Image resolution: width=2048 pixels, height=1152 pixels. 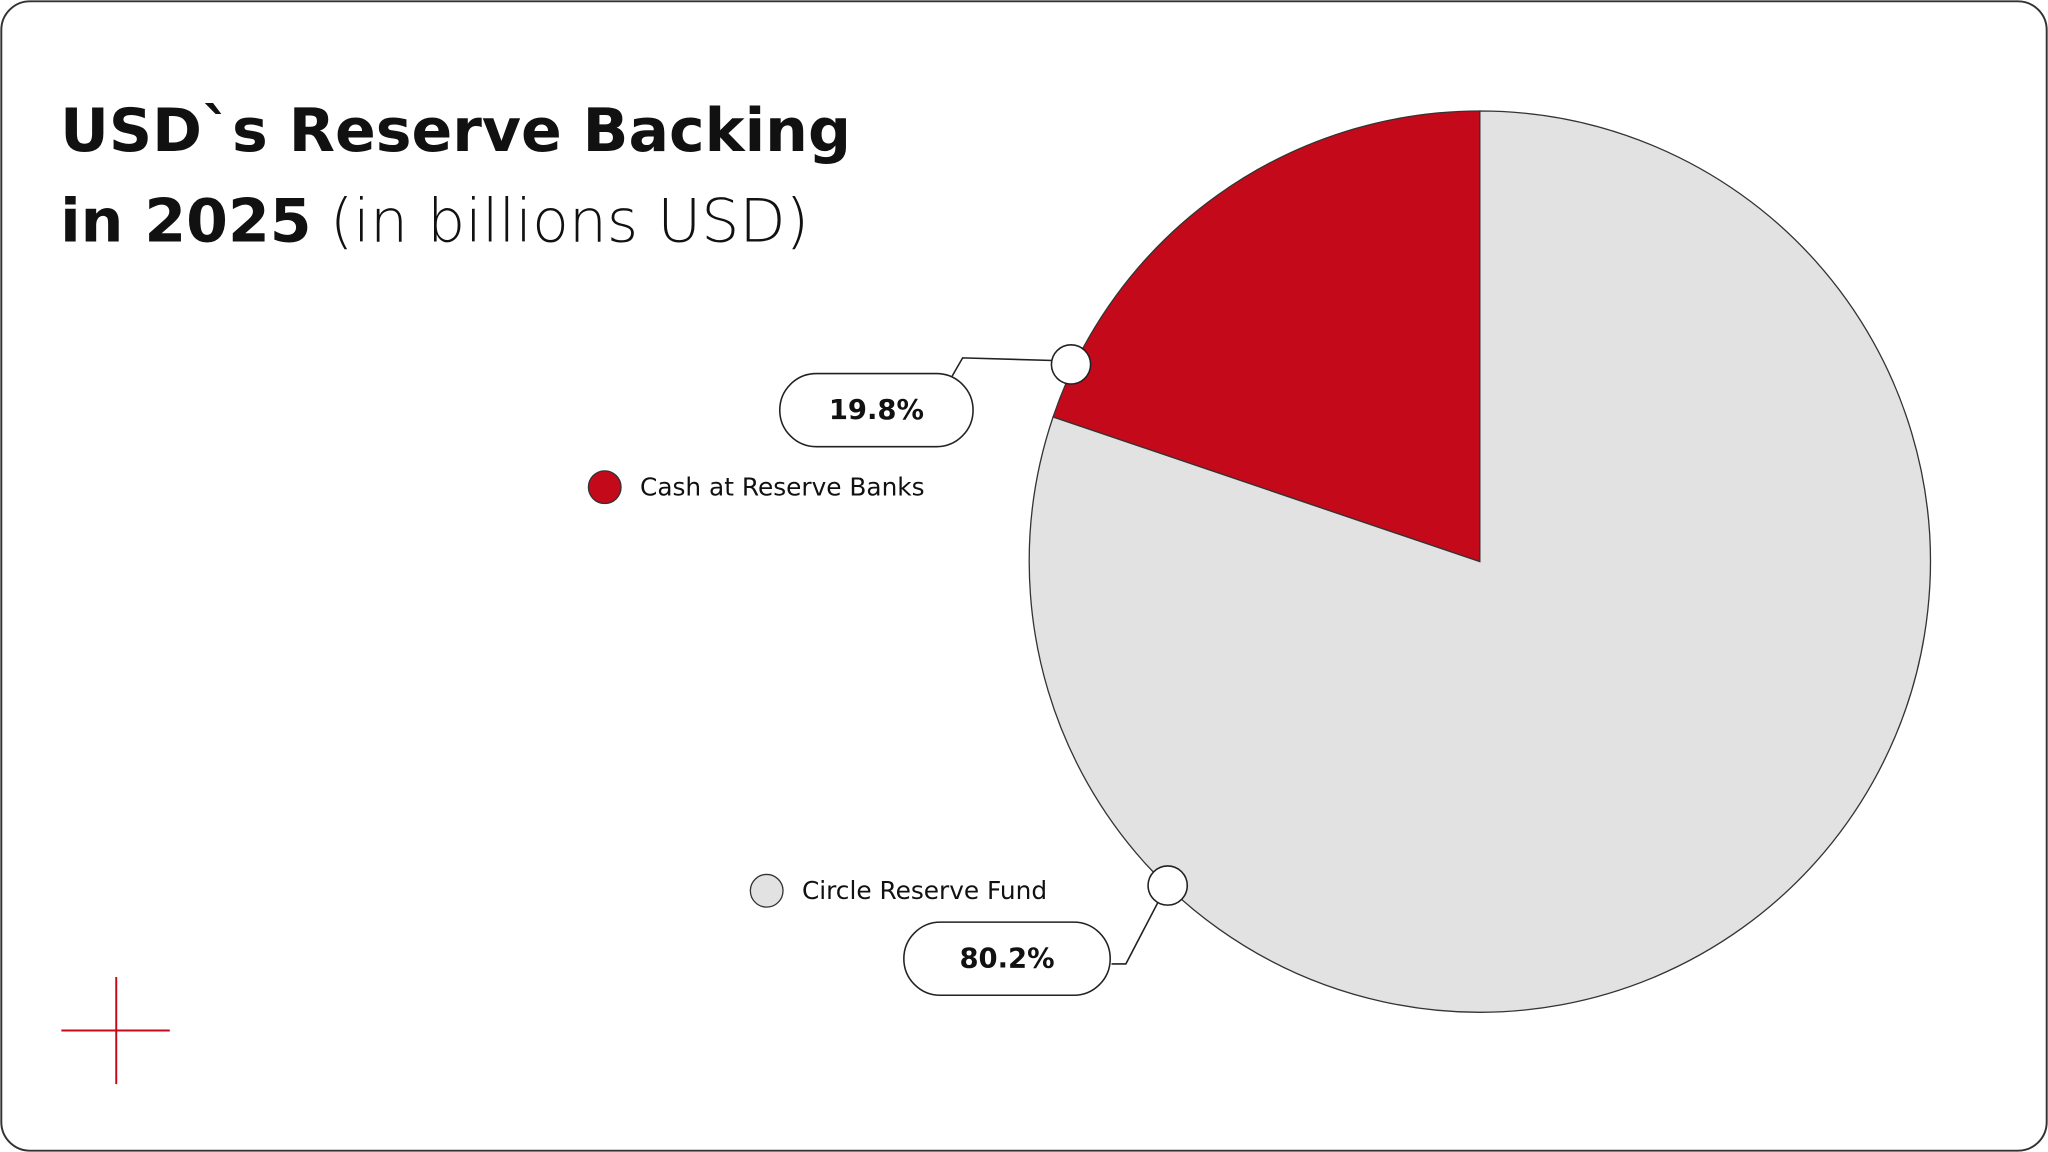 I want to click on chart-subtitle: (in billions USD), so click(x=569, y=221).